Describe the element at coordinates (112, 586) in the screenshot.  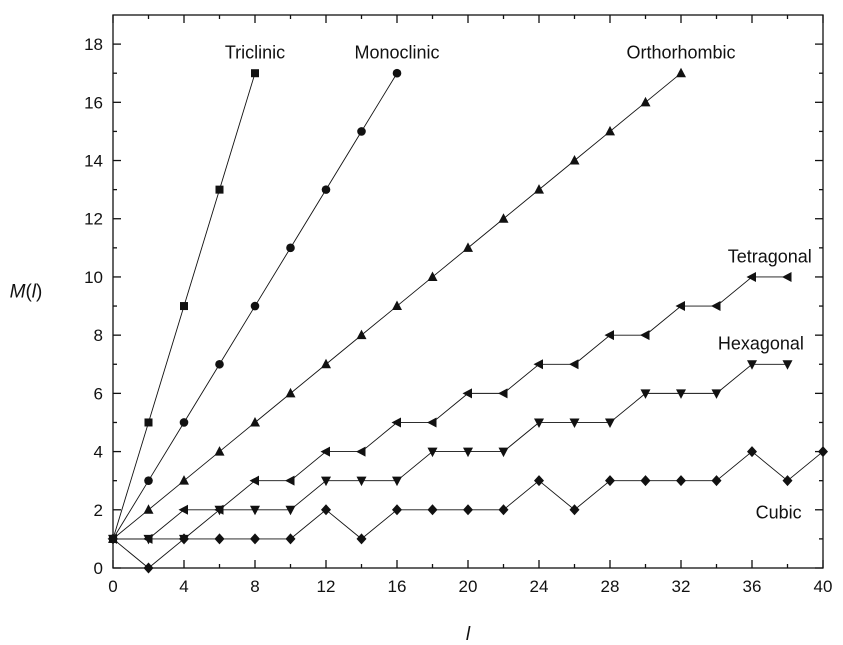
I see `x-tick-label: 0` at that location.